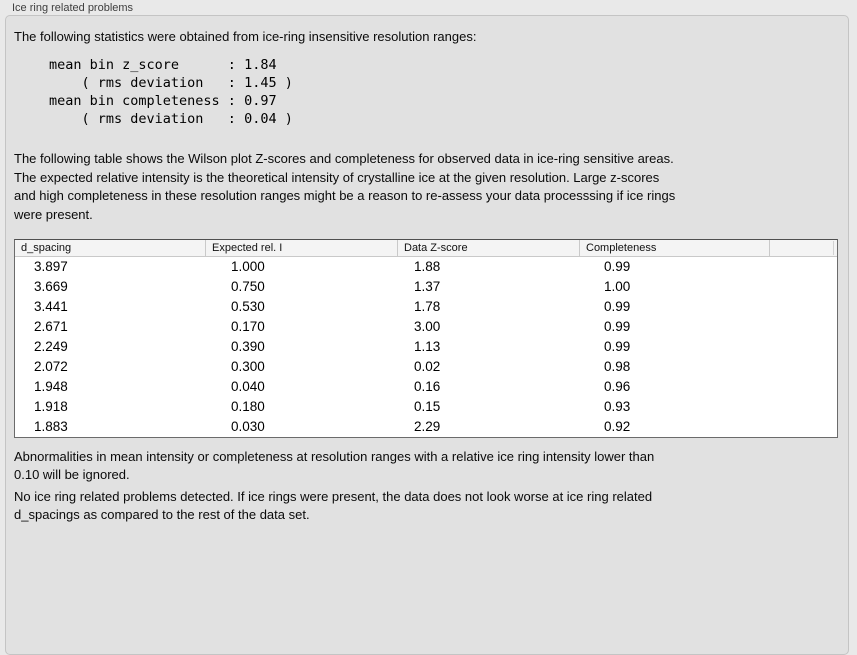  I want to click on table-cell: 0.170, so click(248, 326).